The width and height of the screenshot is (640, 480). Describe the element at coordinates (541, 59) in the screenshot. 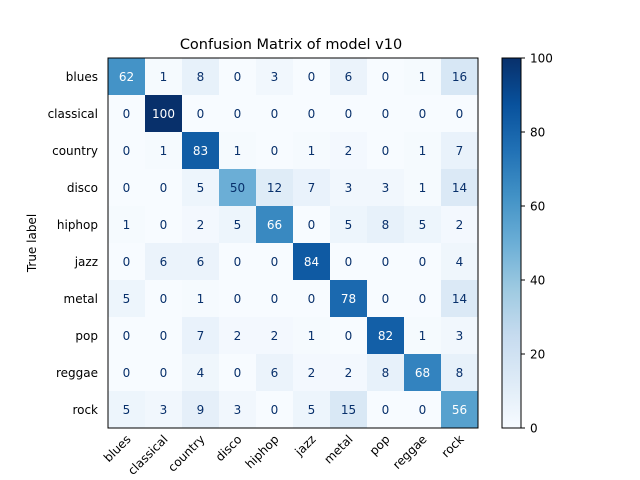

I see `colorbar-tick-label: 100` at that location.